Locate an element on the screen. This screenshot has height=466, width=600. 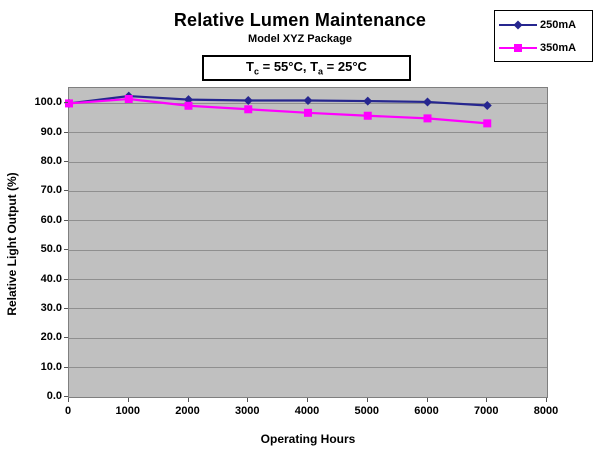
x-tick-label-1000: 1000 is located at coordinates (127, 411).